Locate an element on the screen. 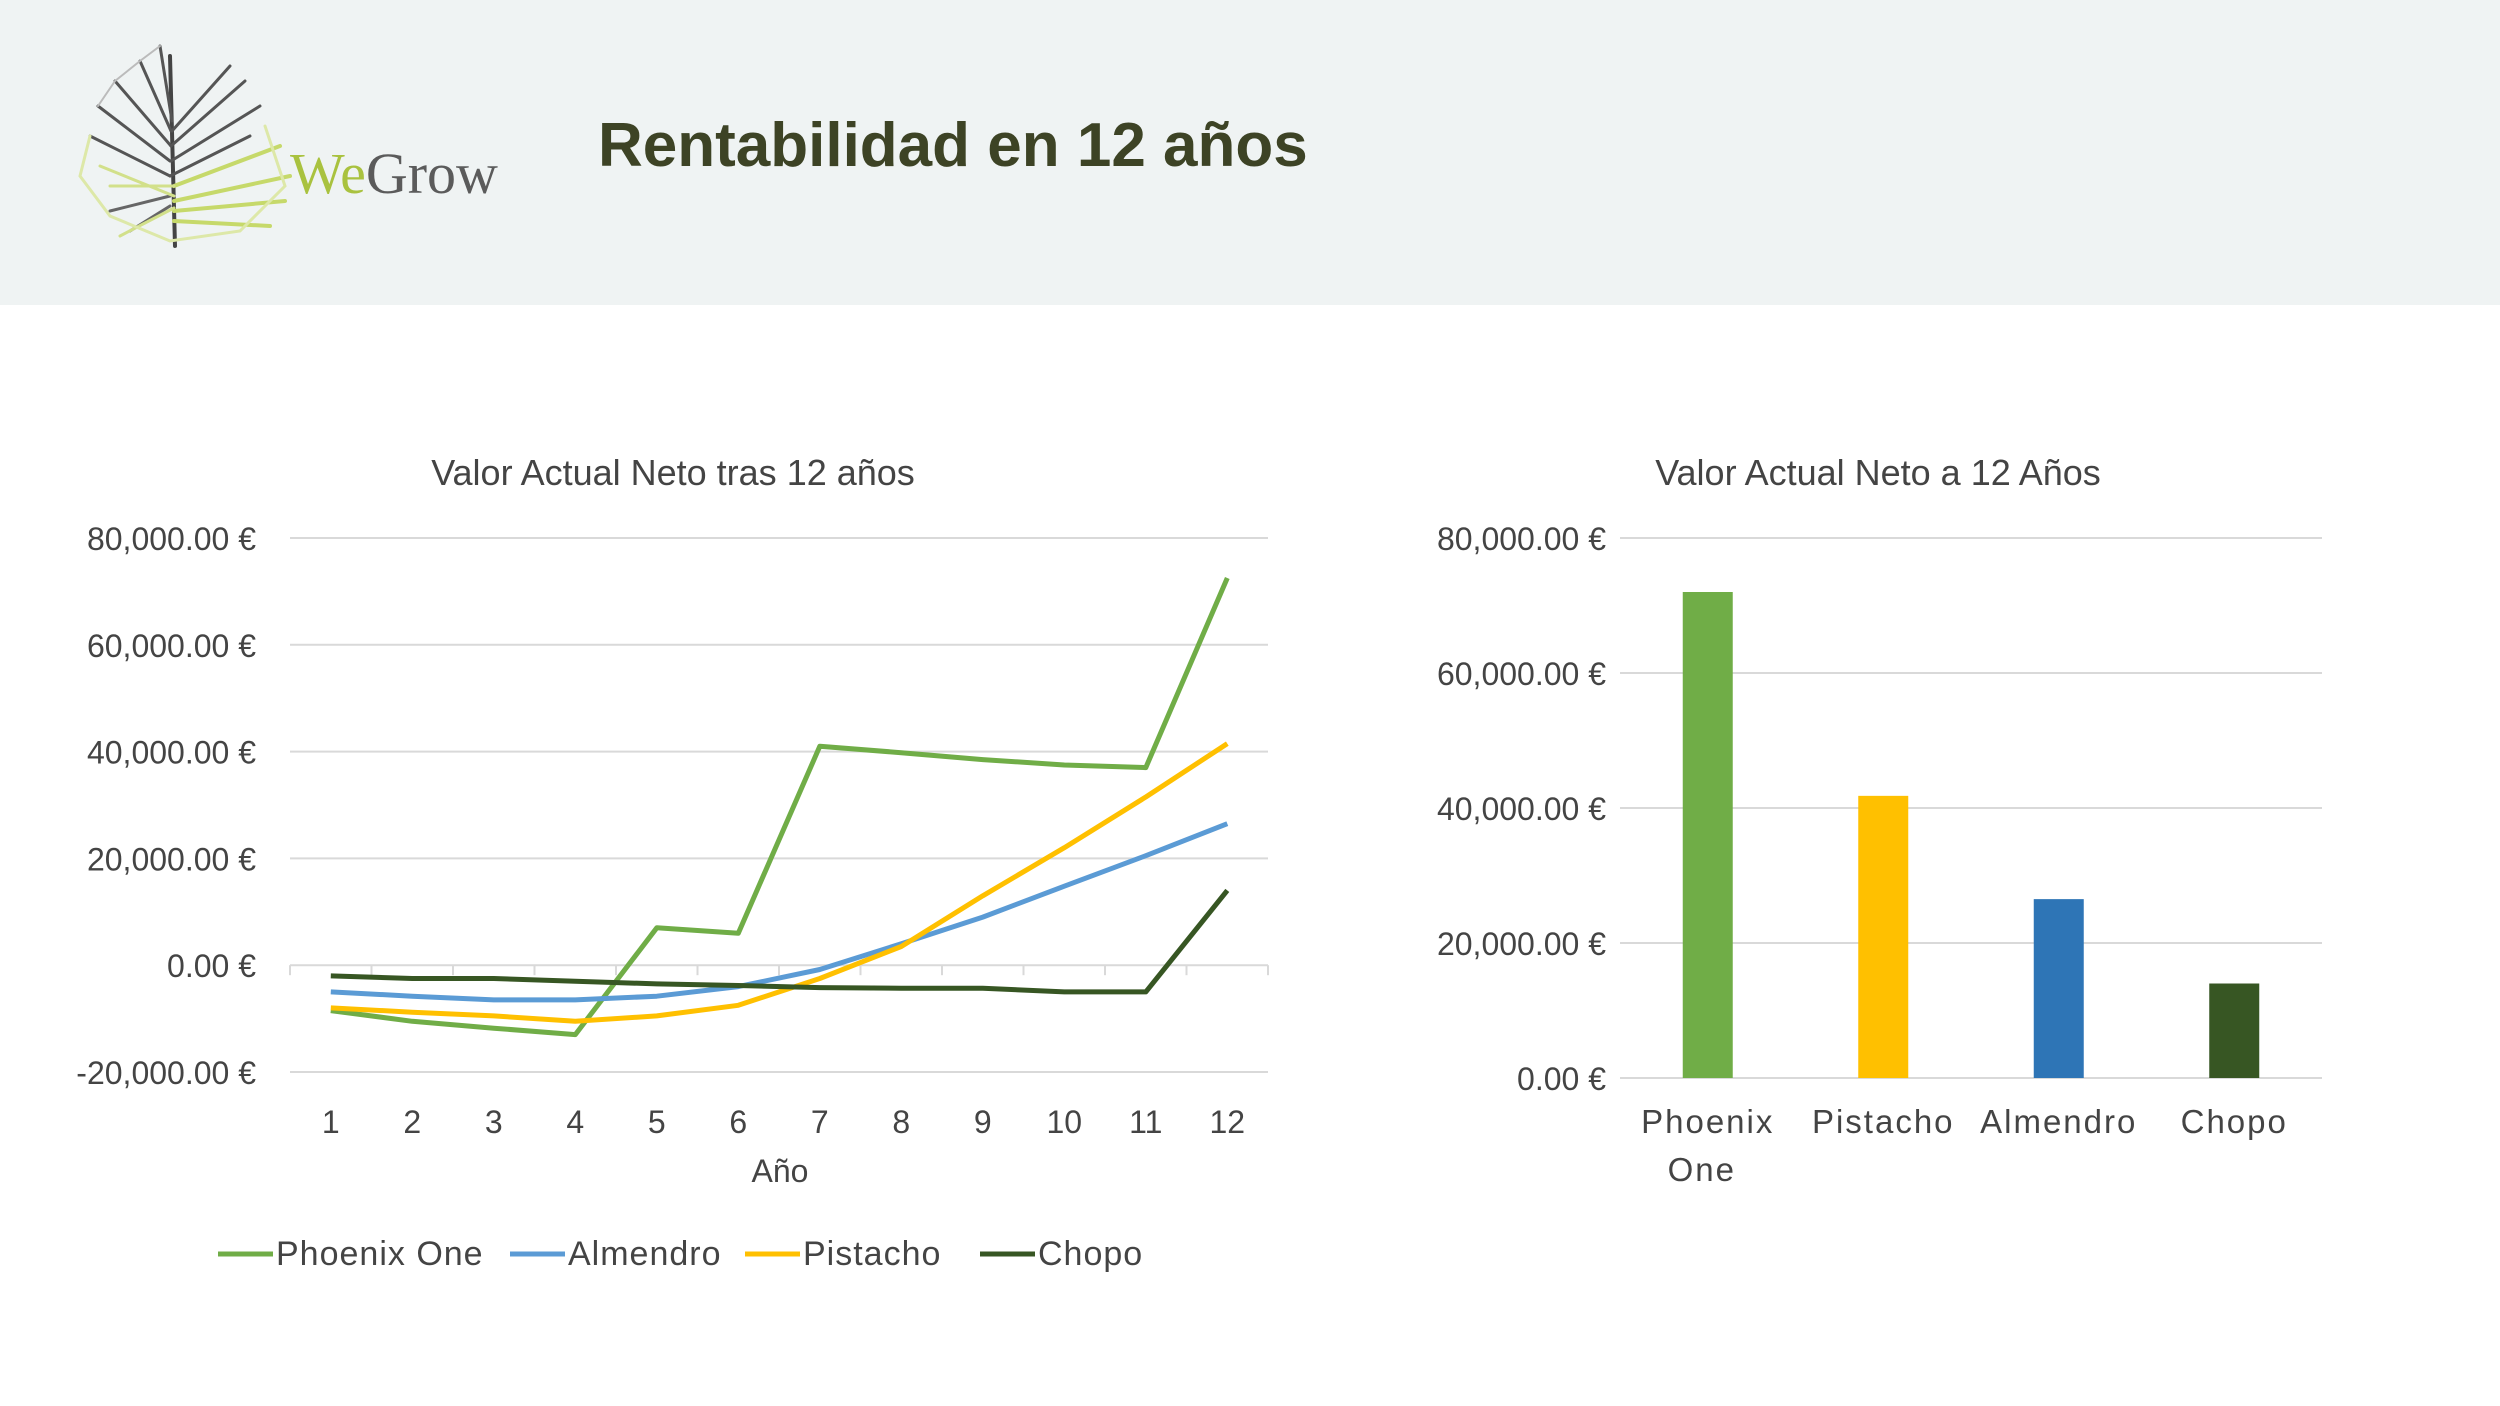 This screenshot has height=1406, width=2500. legend-label: Almendro is located at coordinates (645, 1254).